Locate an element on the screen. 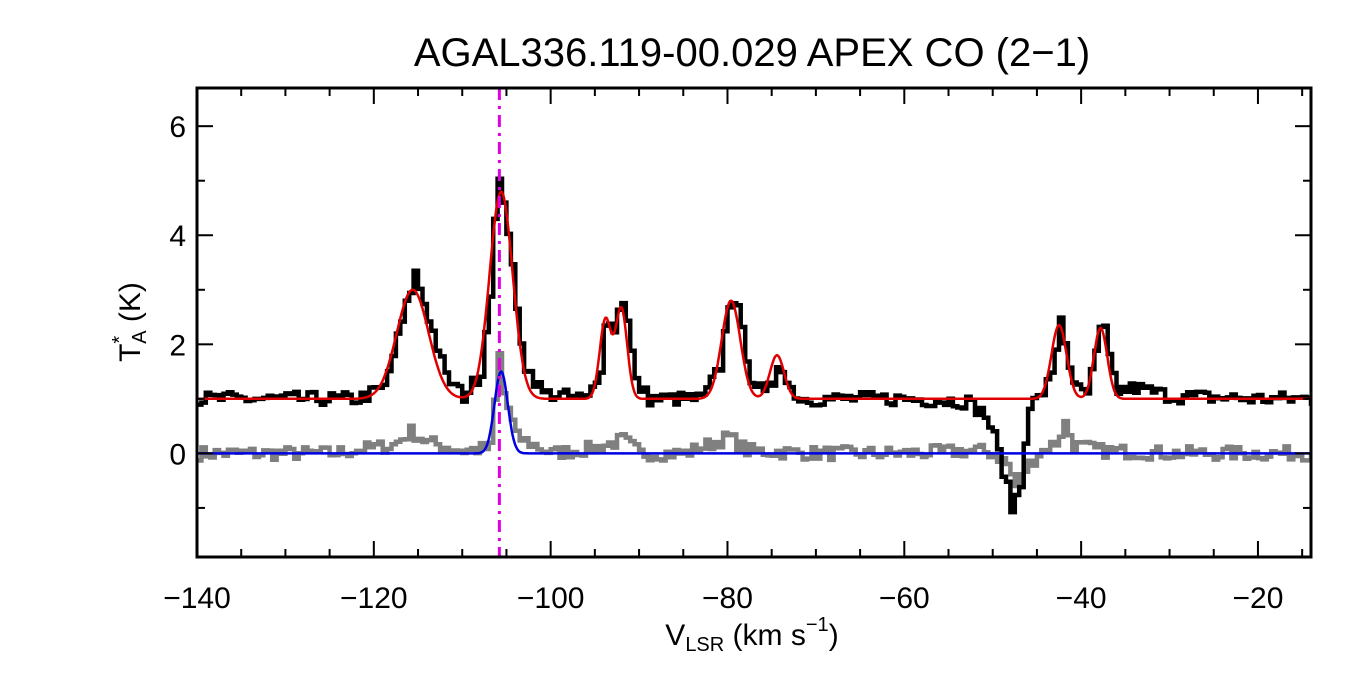 The width and height of the screenshot is (1350, 675). y-tick-labels: 0 2 4 6 is located at coordinates (177, 291).